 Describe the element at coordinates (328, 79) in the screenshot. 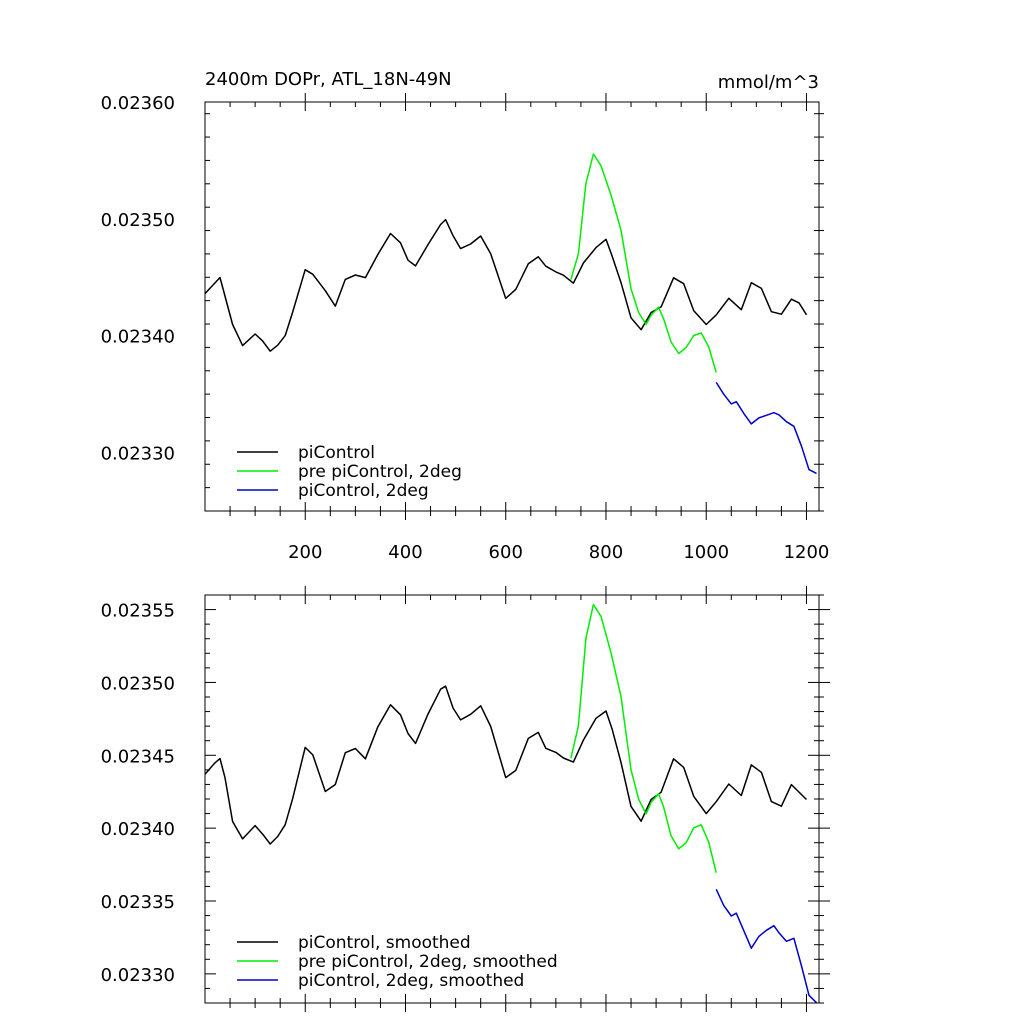

I see `chart-title: 2400m DOPr, ATL_18N-49N` at that location.